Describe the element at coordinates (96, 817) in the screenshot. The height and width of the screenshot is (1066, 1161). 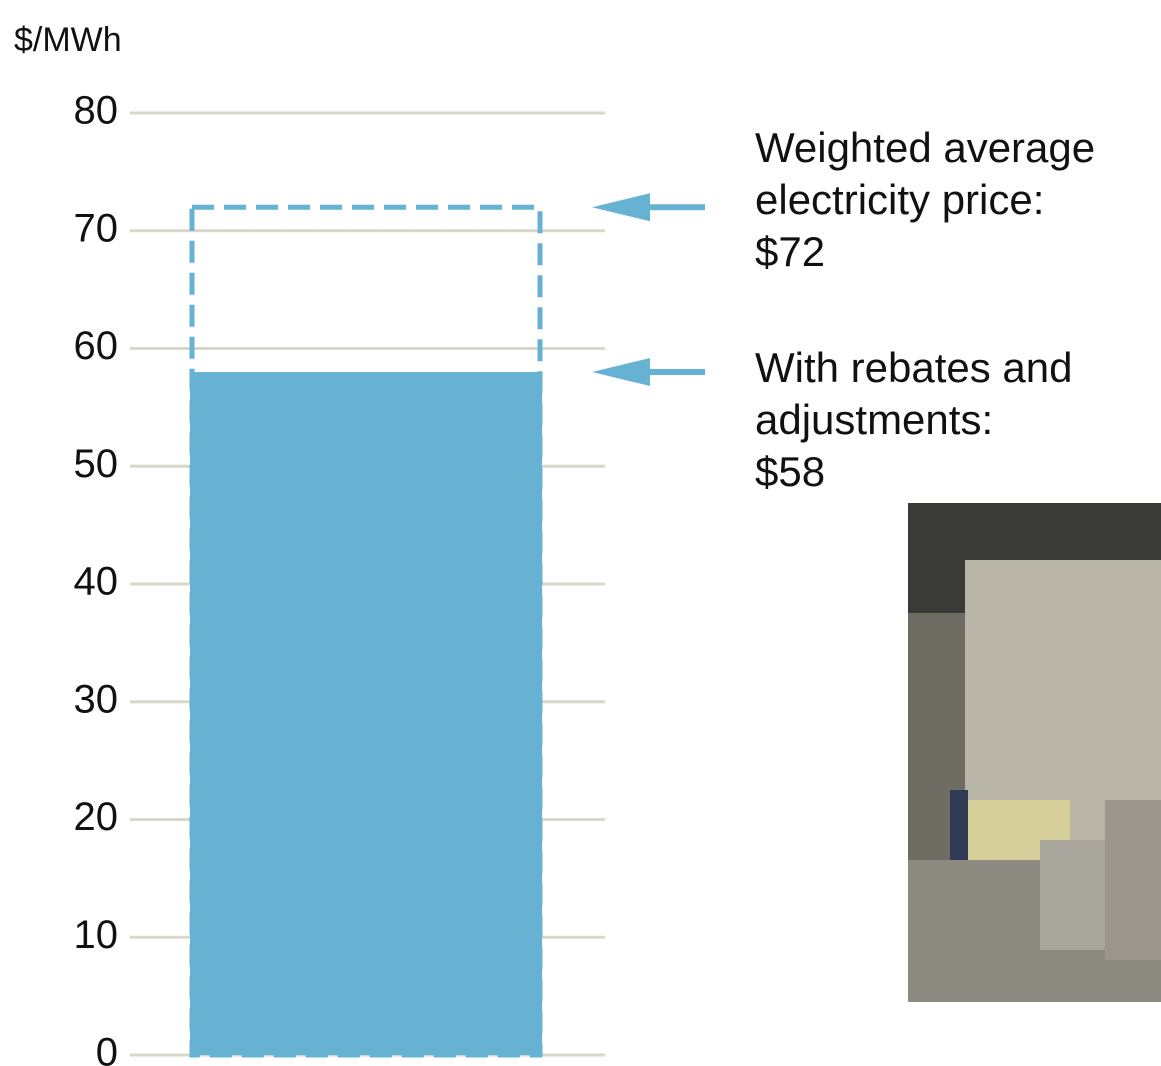
I see `y-tick-label: 20` at that location.